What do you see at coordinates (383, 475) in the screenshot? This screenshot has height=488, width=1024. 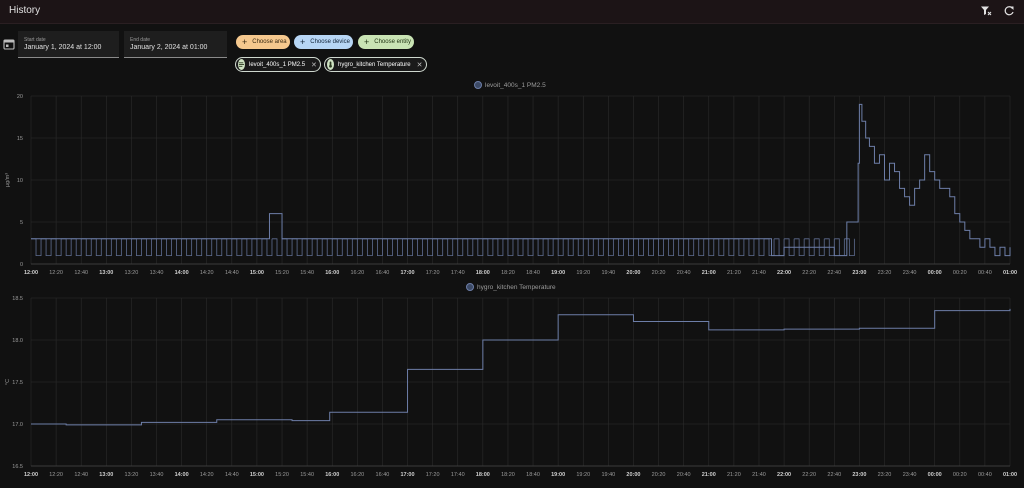 I see `x-tick-label: 16:40` at bounding box center [383, 475].